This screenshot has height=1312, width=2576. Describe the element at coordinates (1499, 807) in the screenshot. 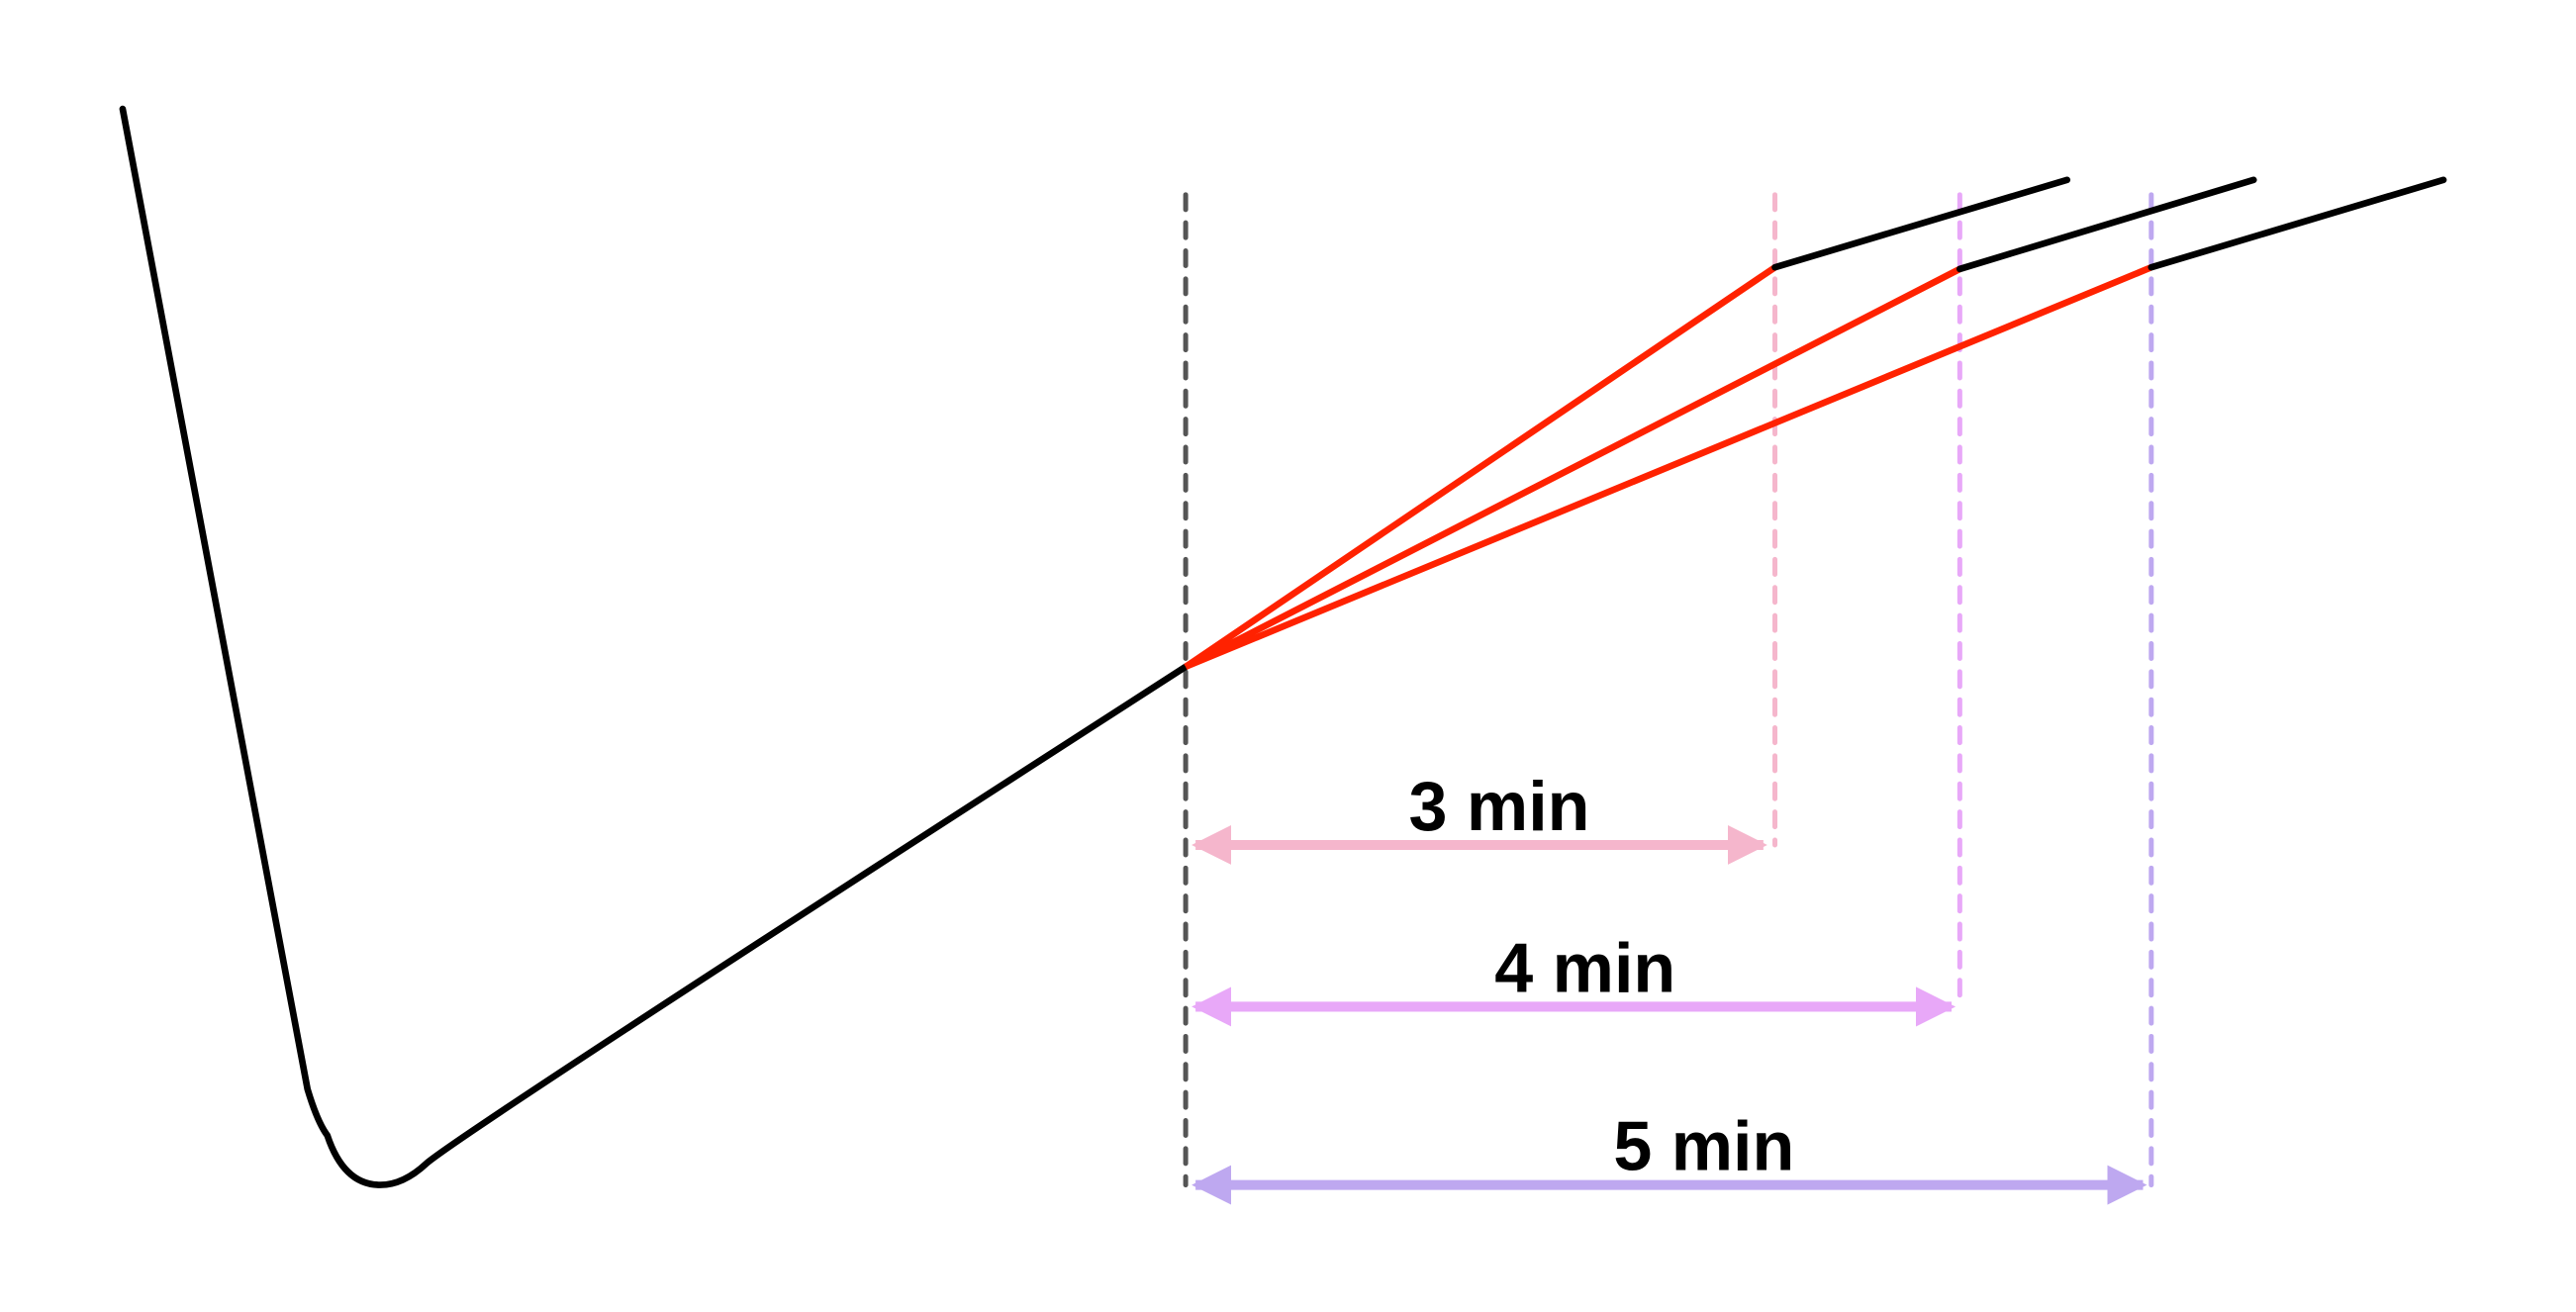

I see `interval-3-label: 3 min` at that location.